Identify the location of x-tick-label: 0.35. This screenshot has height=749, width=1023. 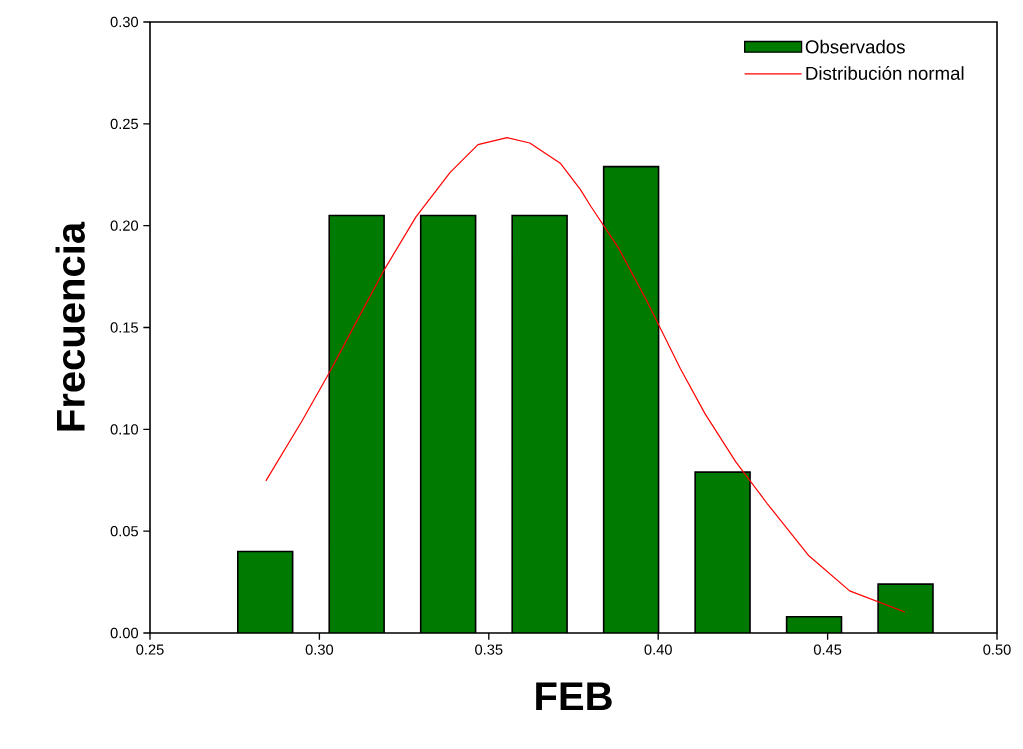
(489, 649).